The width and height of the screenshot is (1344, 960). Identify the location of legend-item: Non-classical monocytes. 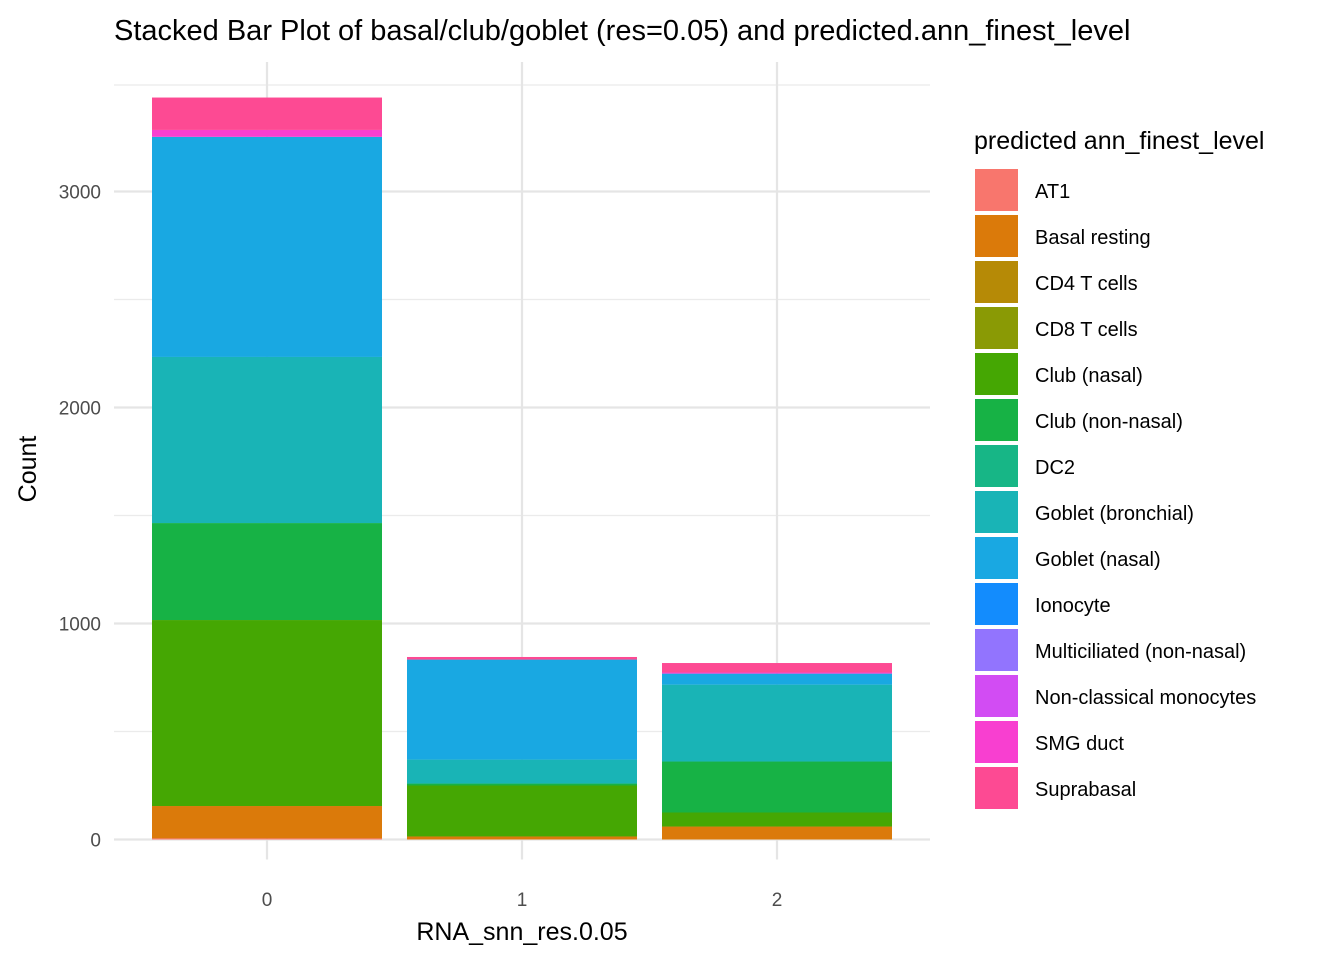
(1115, 696).